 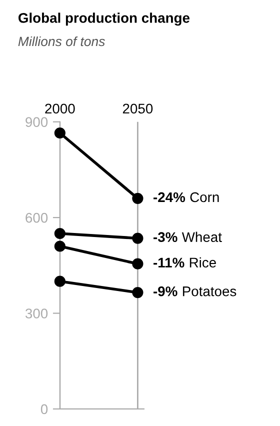 I want to click on text: Corn, so click(x=204, y=197).